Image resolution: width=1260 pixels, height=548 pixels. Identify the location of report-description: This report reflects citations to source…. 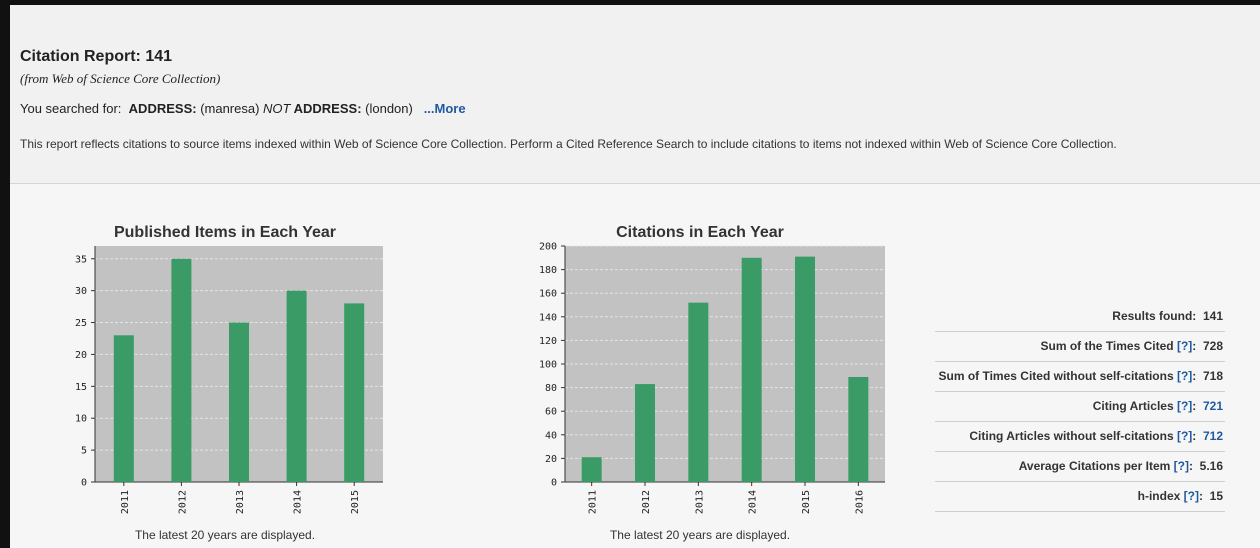
(568, 144).